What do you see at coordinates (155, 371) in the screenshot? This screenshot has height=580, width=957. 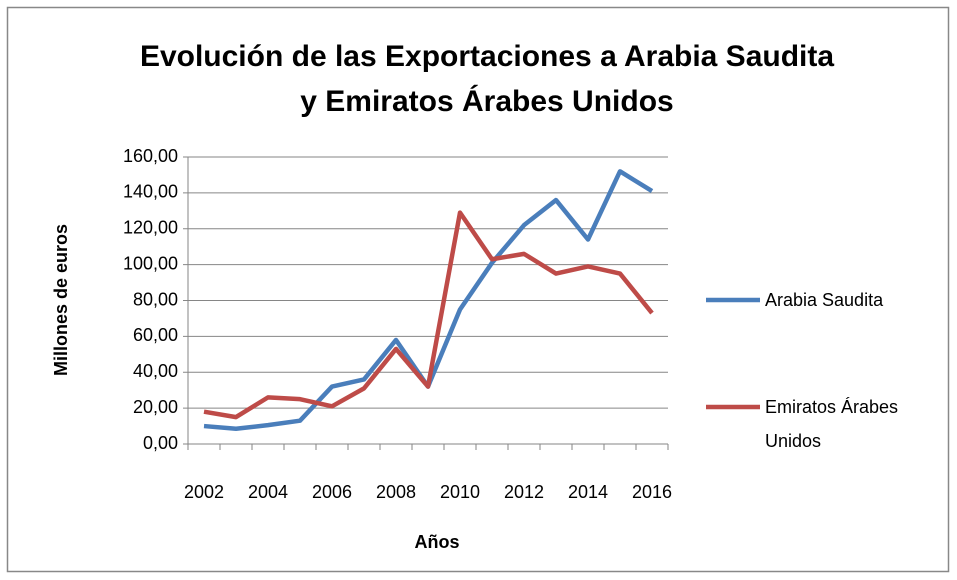 I see `y-tick-label: 40,00` at bounding box center [155, 371].